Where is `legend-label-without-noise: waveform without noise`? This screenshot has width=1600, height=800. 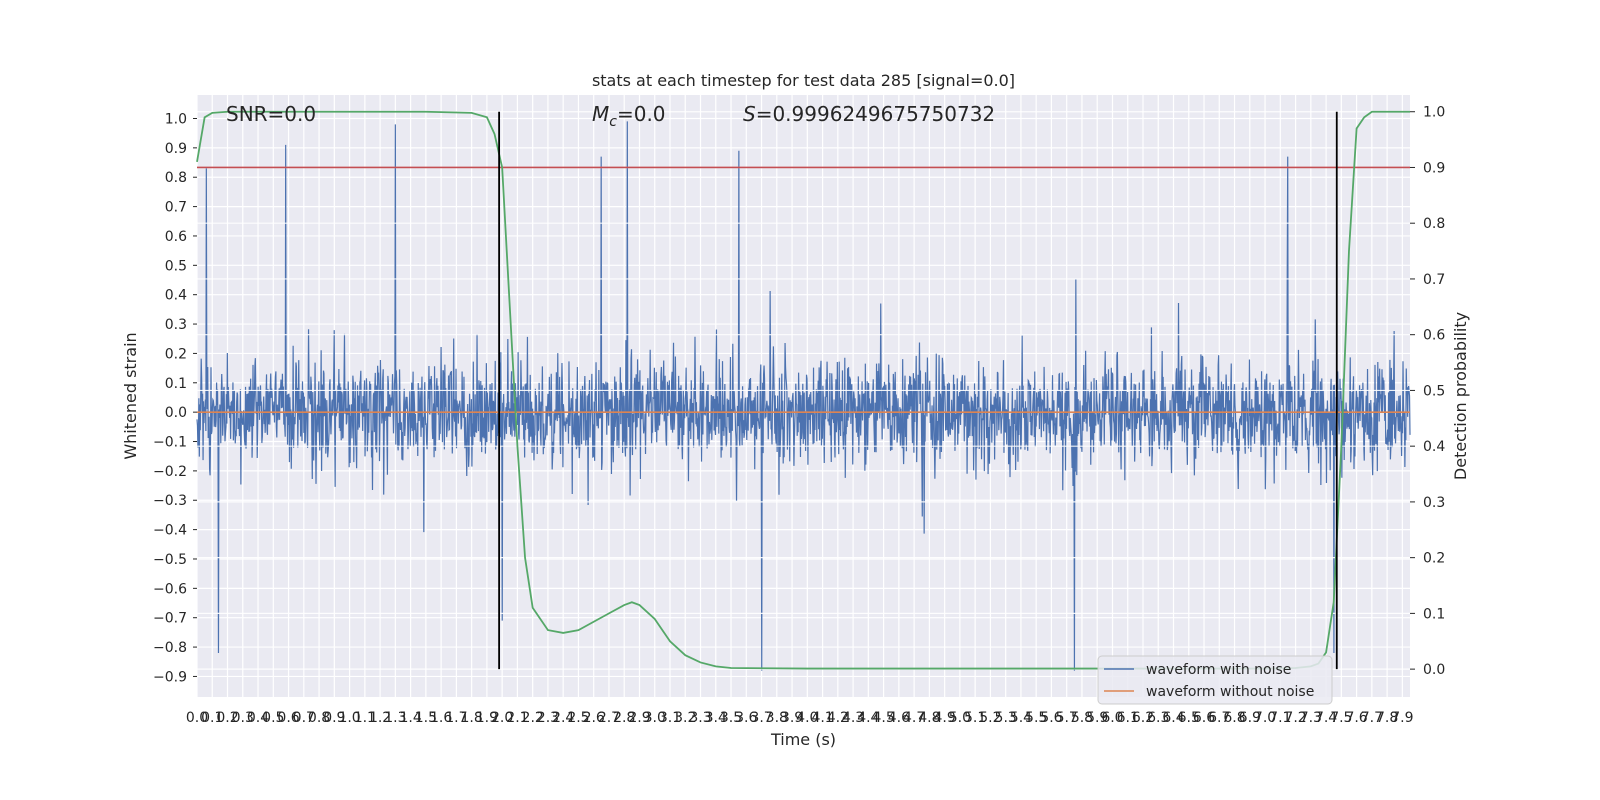
legend-label-without-noise: waveform without noise is located at coordinates (1230, 692).